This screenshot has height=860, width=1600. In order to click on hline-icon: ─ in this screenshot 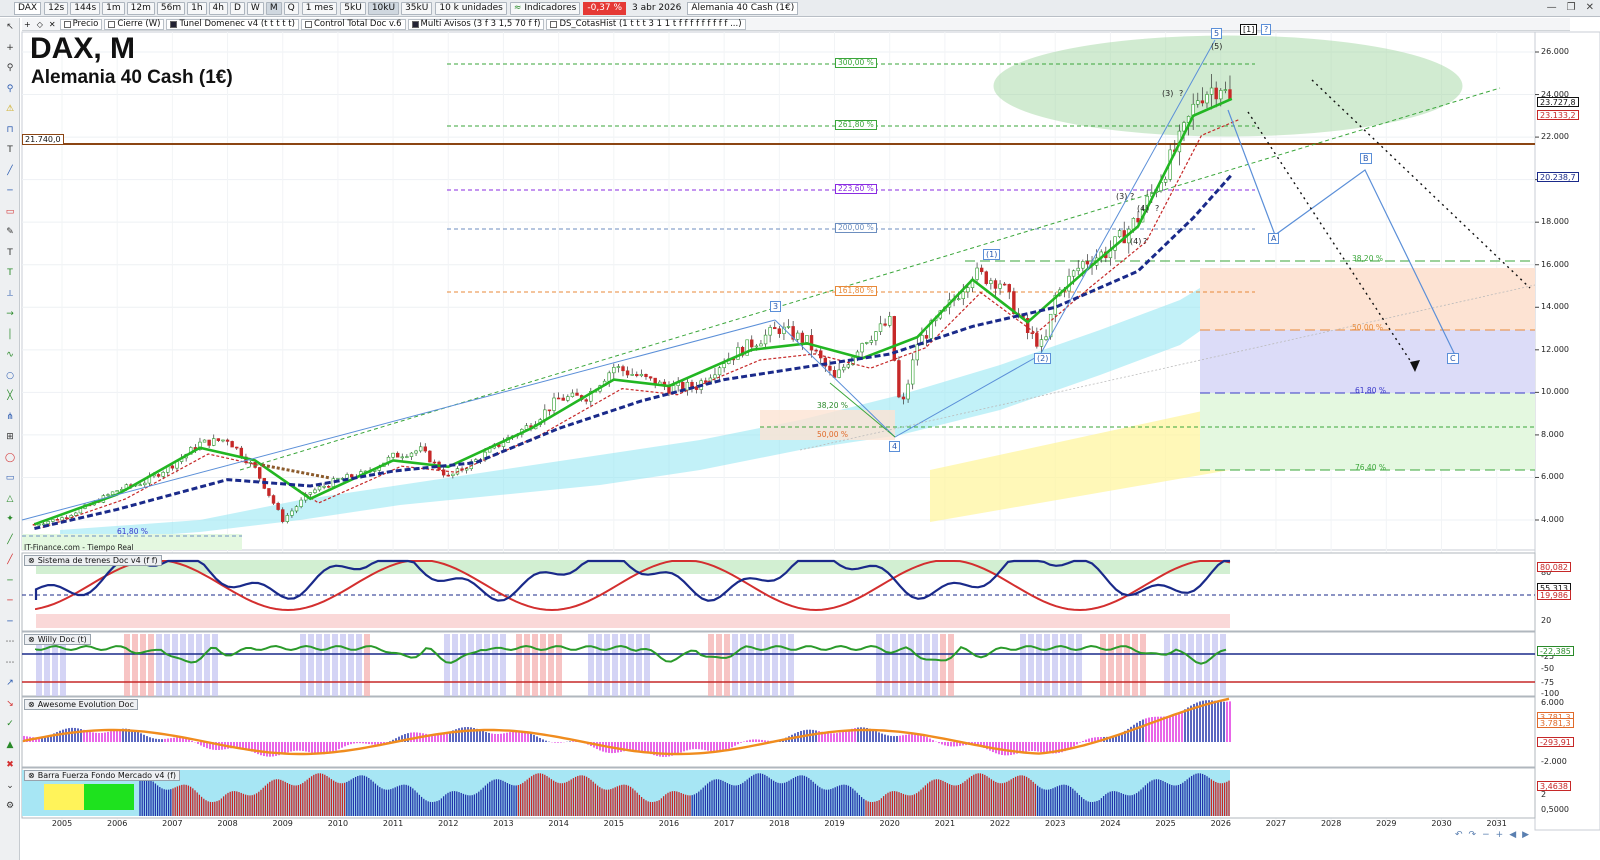, I will do `click(10, 191)`.